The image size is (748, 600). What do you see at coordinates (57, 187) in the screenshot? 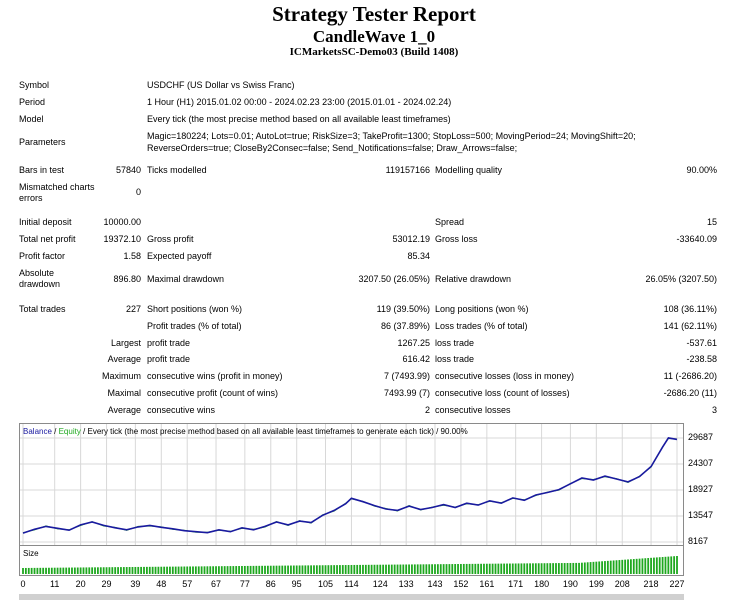
I see `mismatch-label: Mismatched charts` at bounding box center [57, 187].